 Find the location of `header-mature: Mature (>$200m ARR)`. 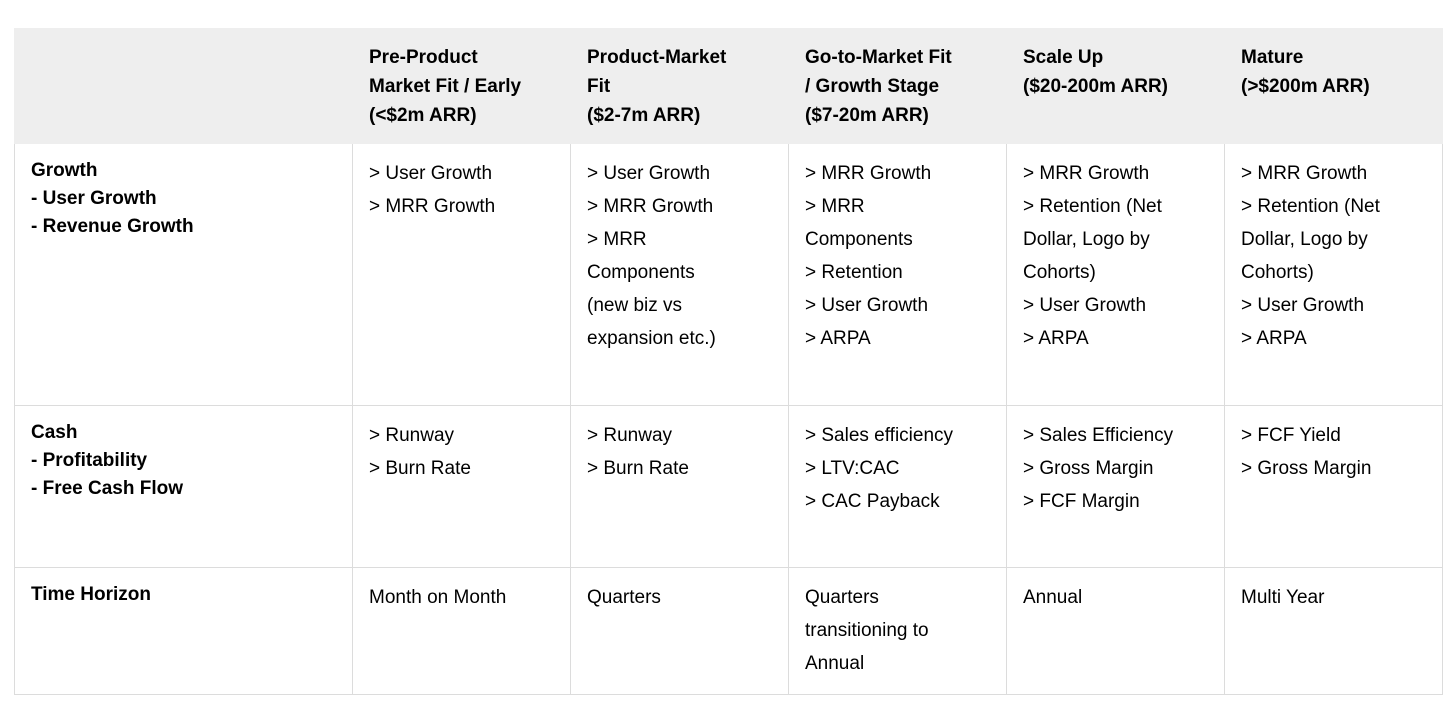

header-mature: Mature (>$200m ARR) is located at coordinates (1333, 86).